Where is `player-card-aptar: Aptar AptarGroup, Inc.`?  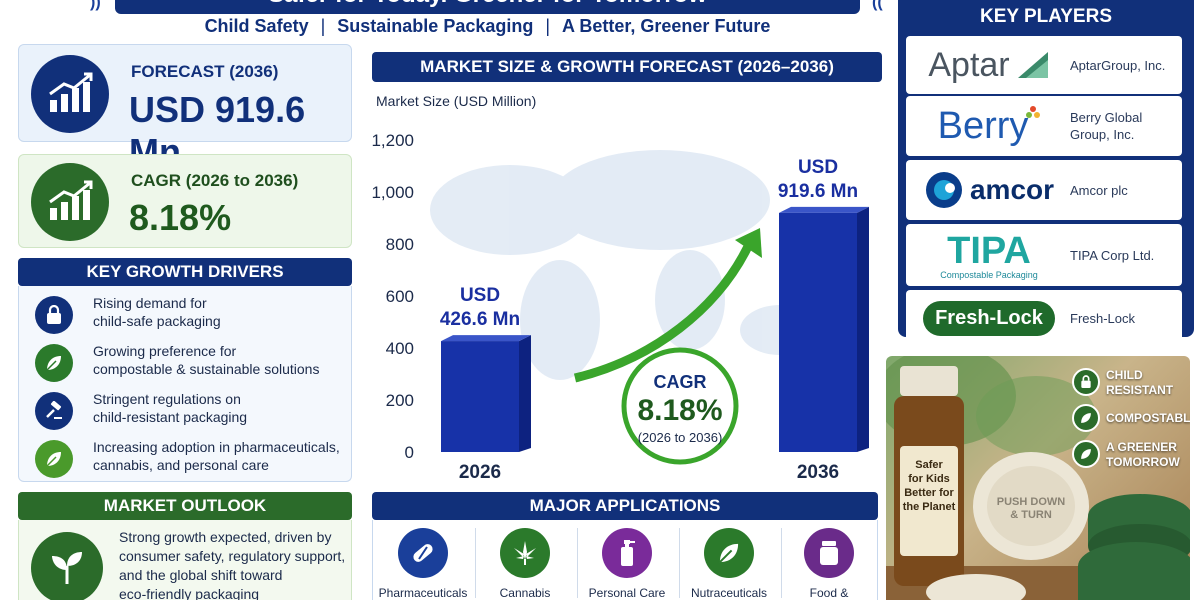
player-card-aptar: Aptar AptarGroup, Inc. is located at coordinates (1044, 65).